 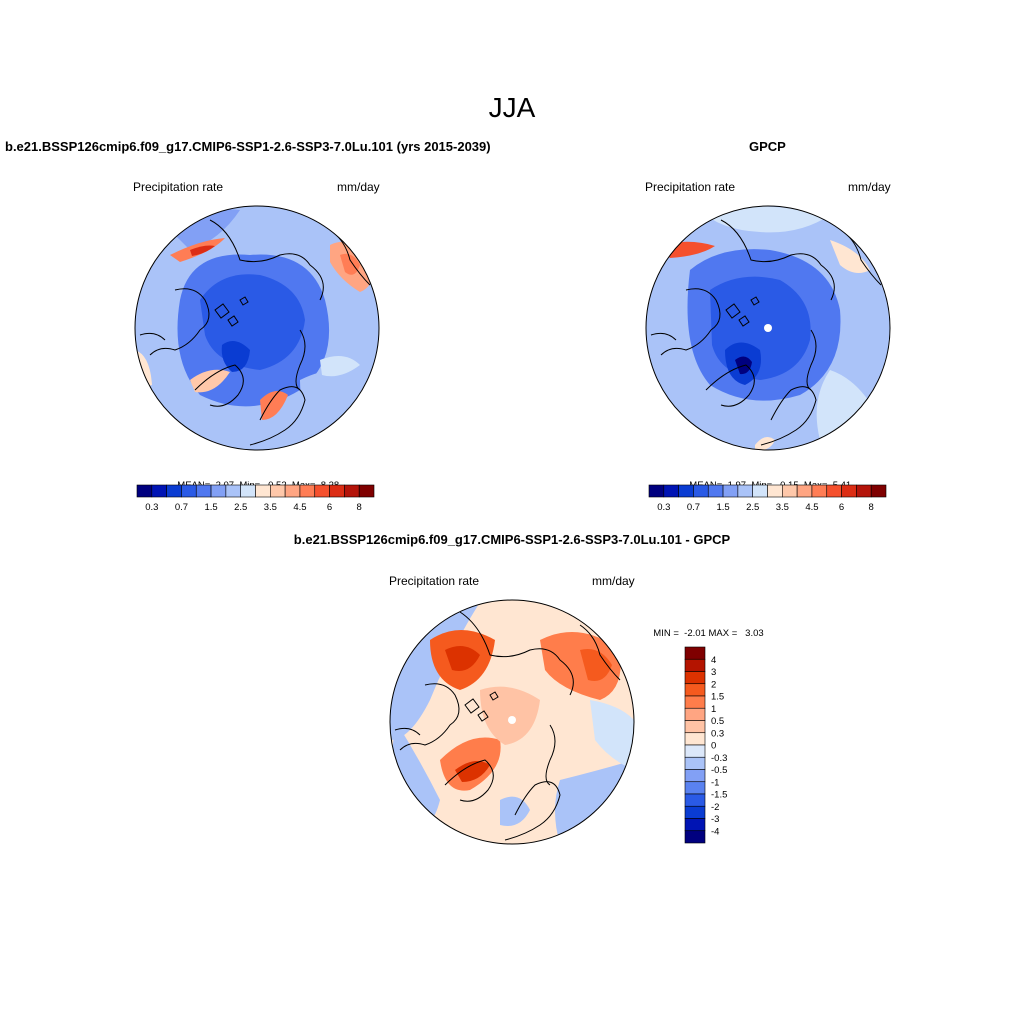 I want to click on panel3-colorbar-tick-label: 2, so click(x=713, y=684).